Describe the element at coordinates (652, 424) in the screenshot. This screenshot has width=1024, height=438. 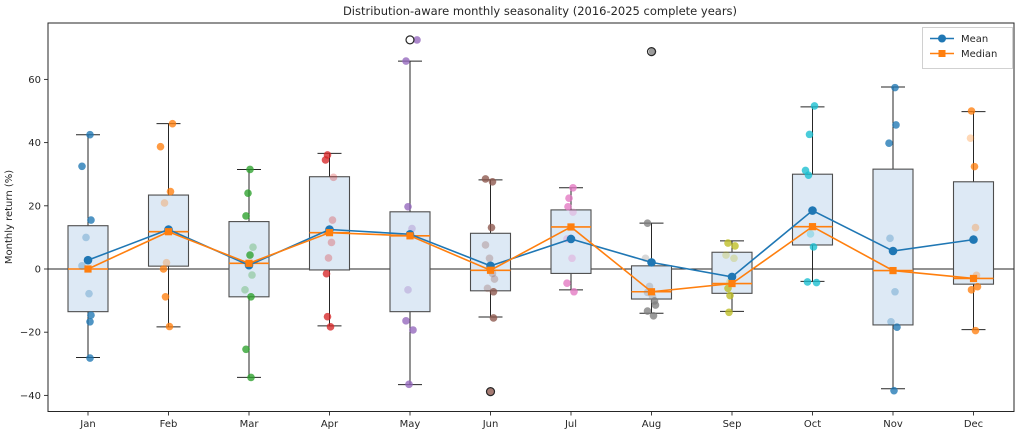
I see `x-tick-label: Aug` at that location.